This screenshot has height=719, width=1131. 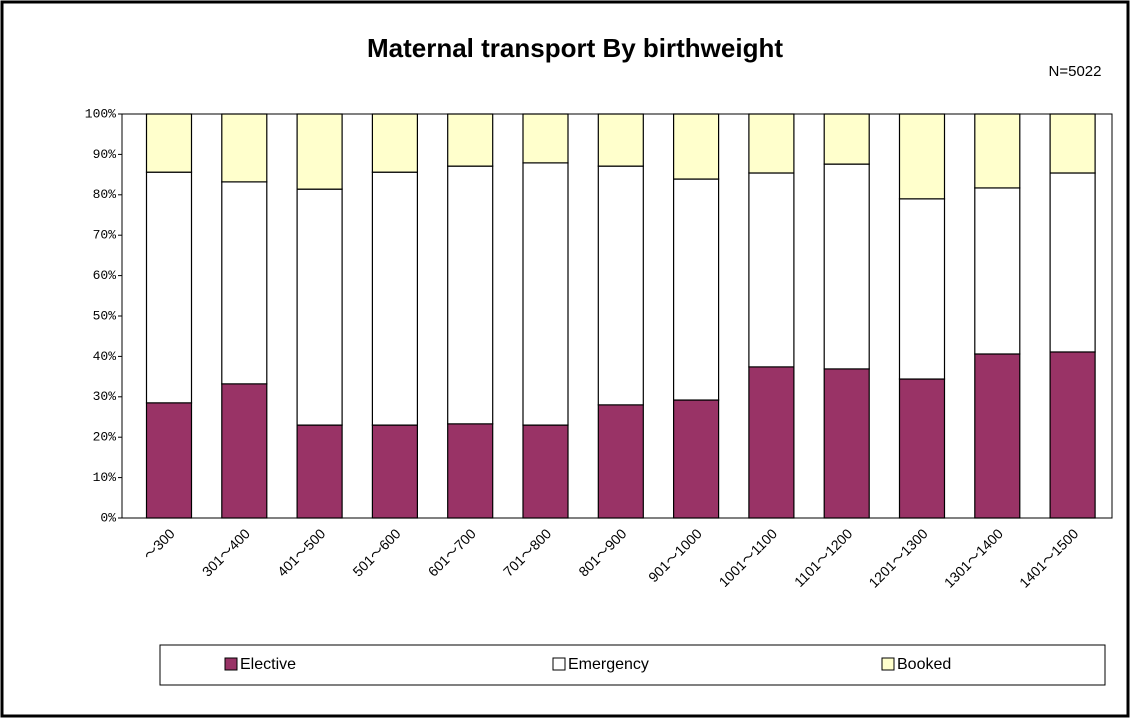 I want to click on y-tick-label: 40%, so click(x=105, y=356).